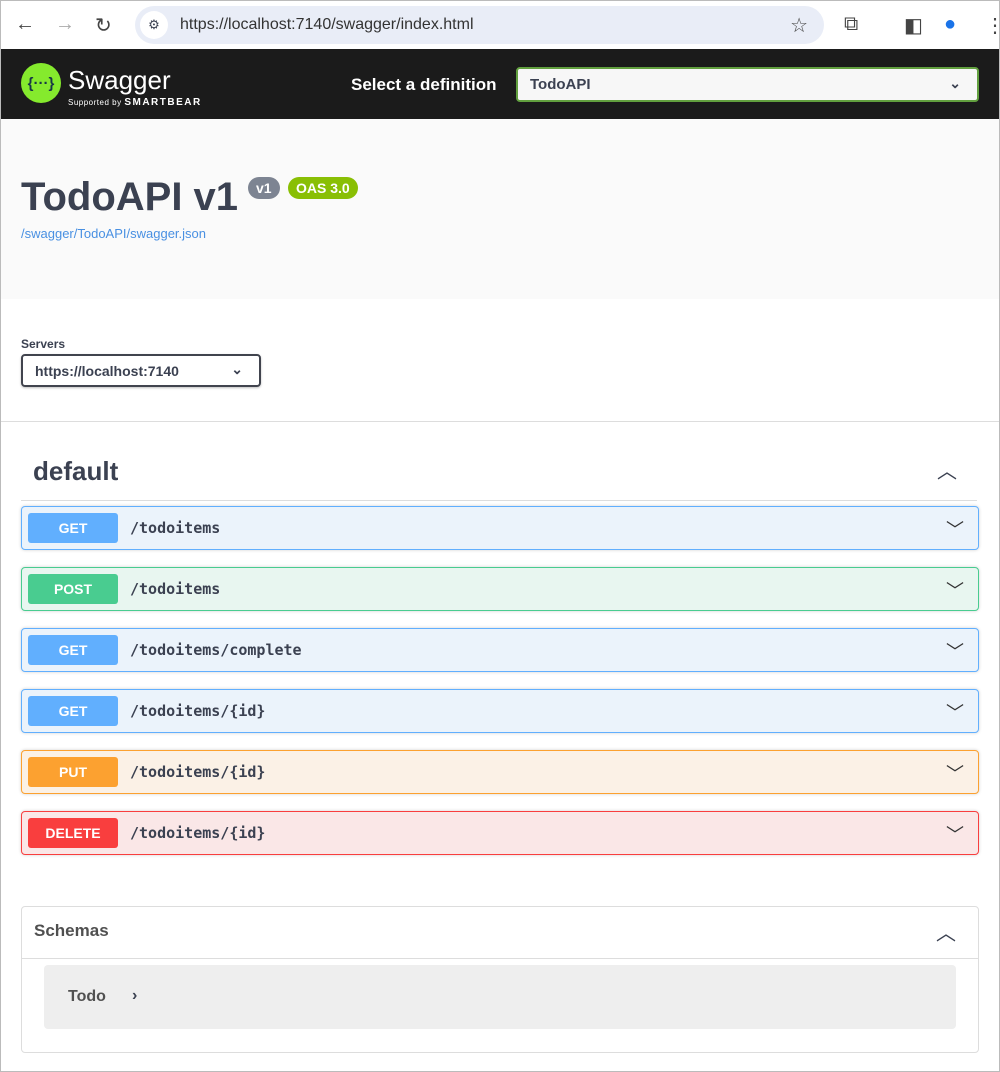  Describe the element at coordinates (103, 26) in the screenshot. I see `reload-icon: ↻` at that location.